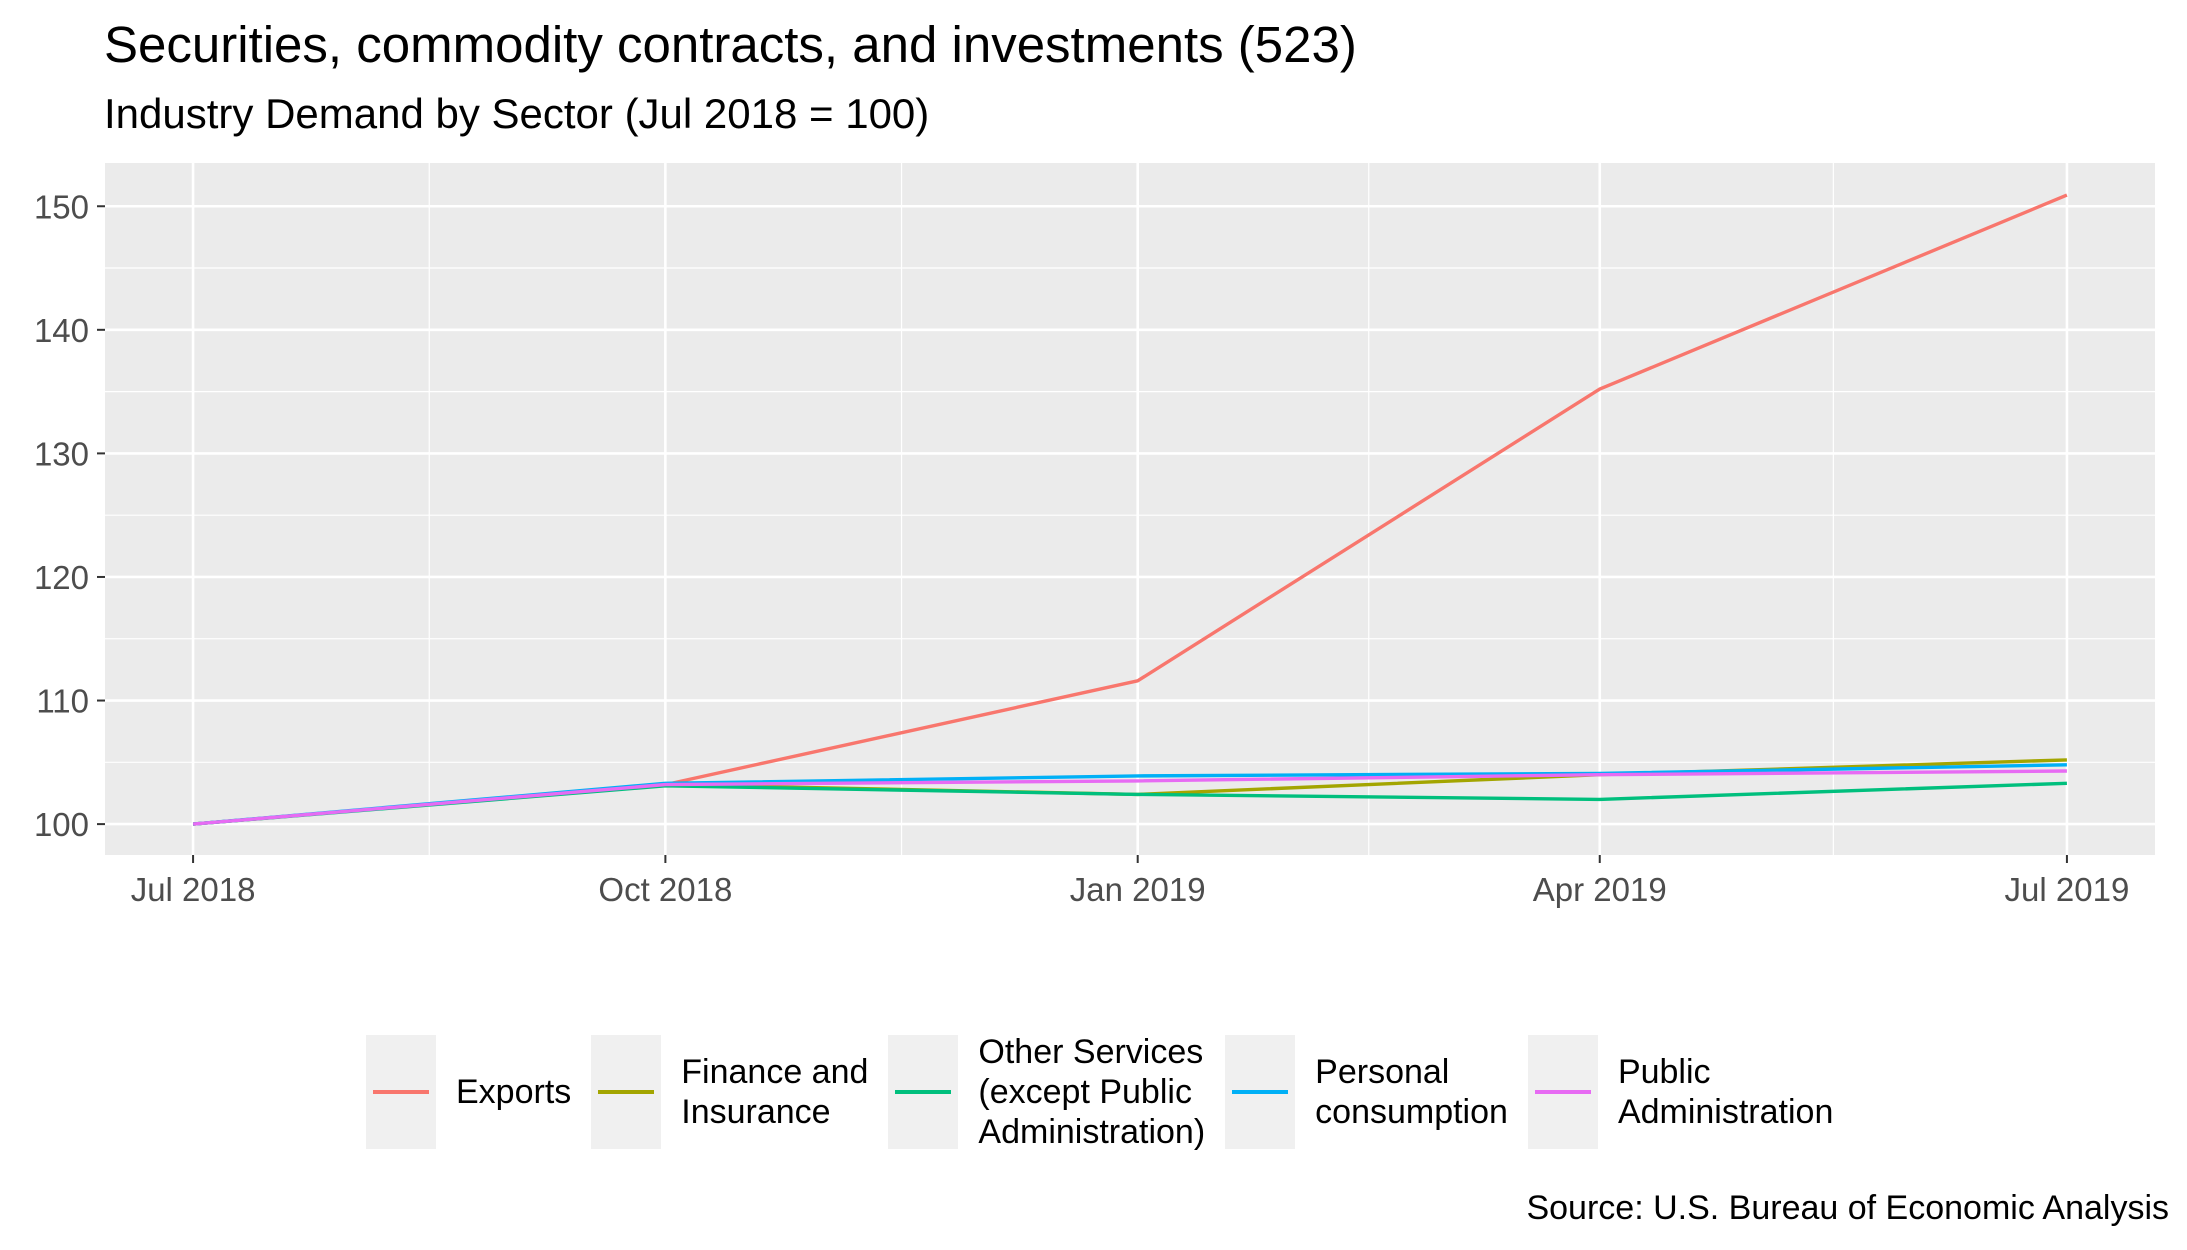  Describe the element at coordinates (62, 701) in the screenshot. I see `y-tick-label: 110` at that location.